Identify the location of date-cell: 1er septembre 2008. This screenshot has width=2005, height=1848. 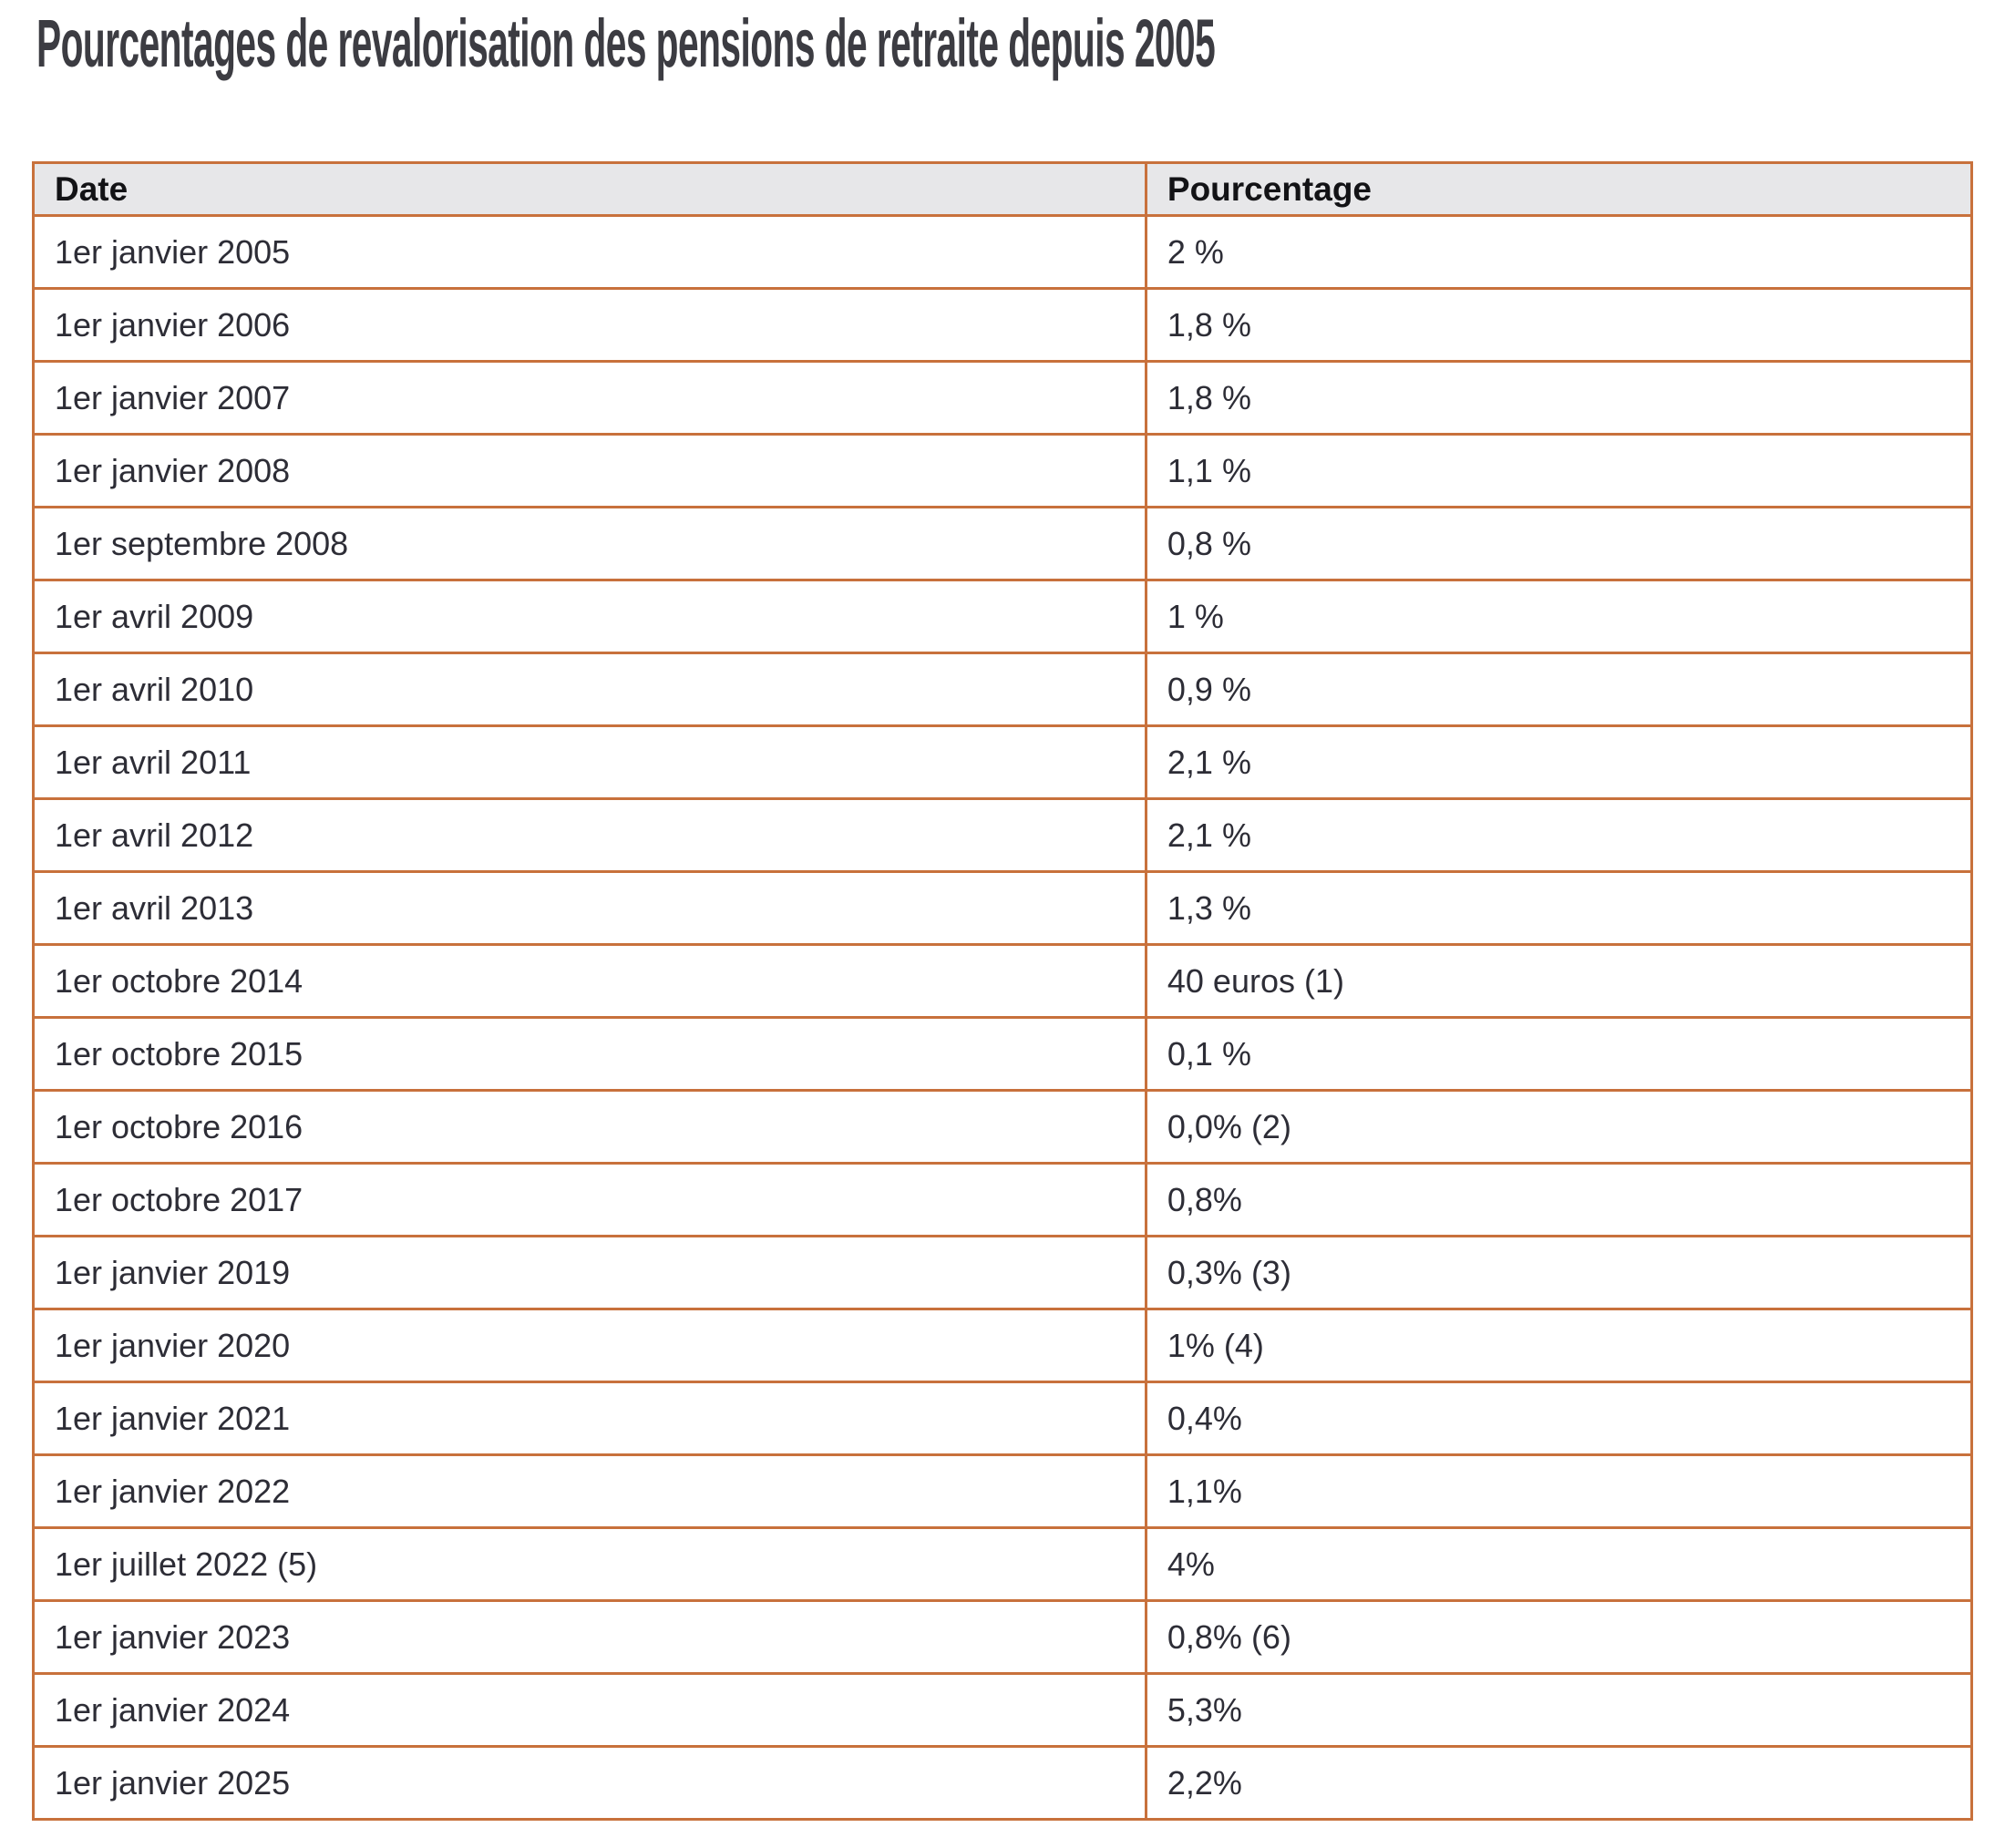
(589, 543).